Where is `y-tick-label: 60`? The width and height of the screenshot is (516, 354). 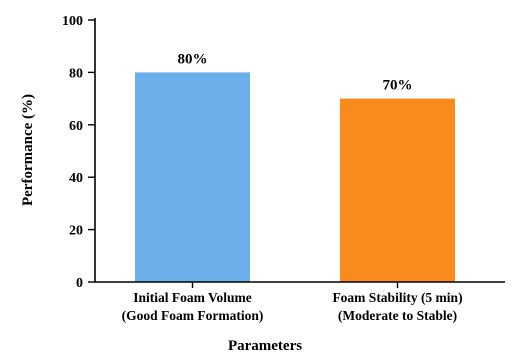 y-tick-label: 60 is located at coordinates (76, 126).